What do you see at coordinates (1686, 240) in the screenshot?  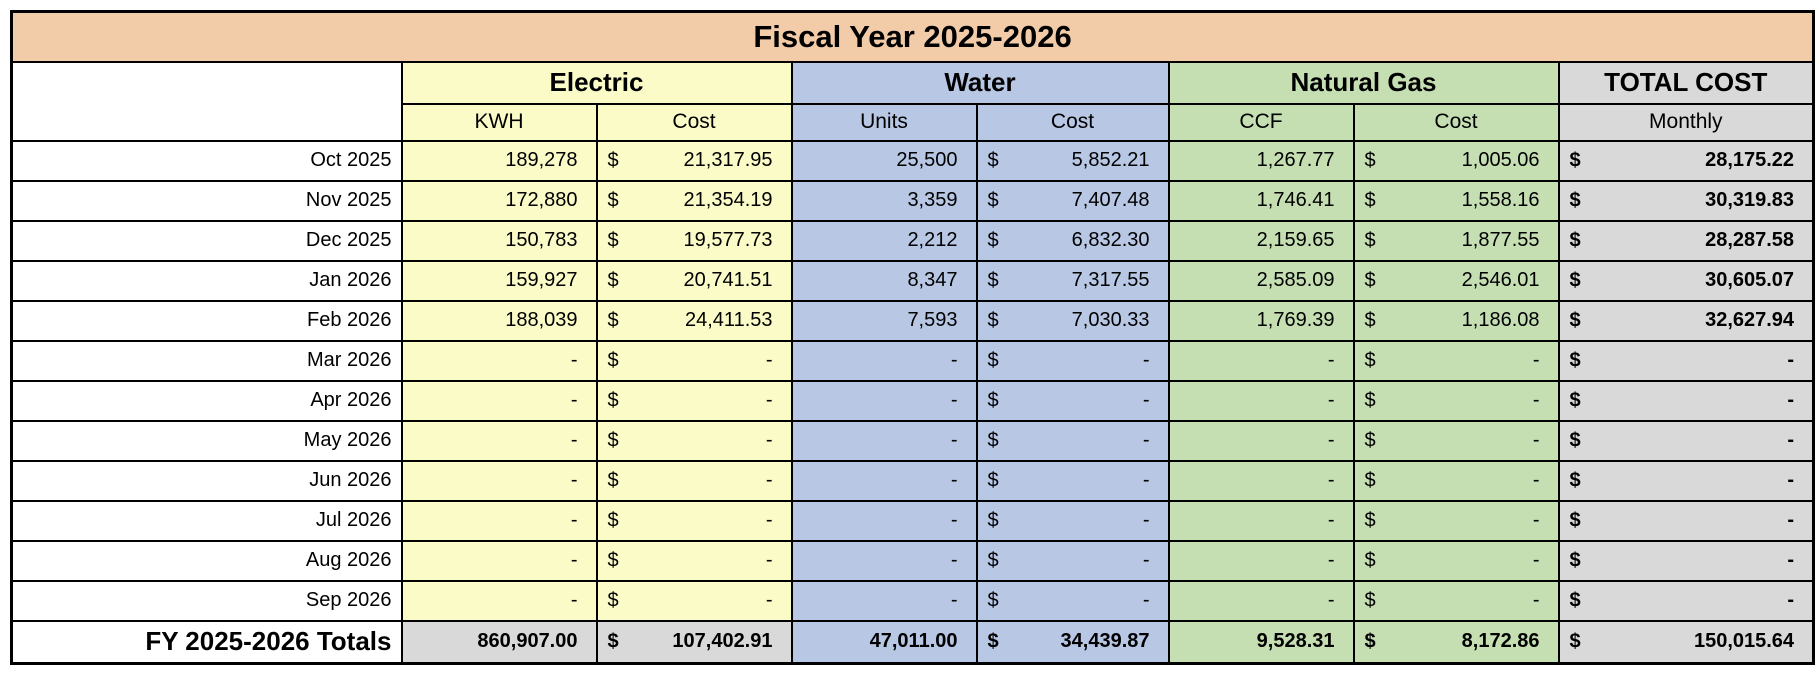 I see `total-monthly-cell: $28,287.58` at bounding box center [1686, 240].